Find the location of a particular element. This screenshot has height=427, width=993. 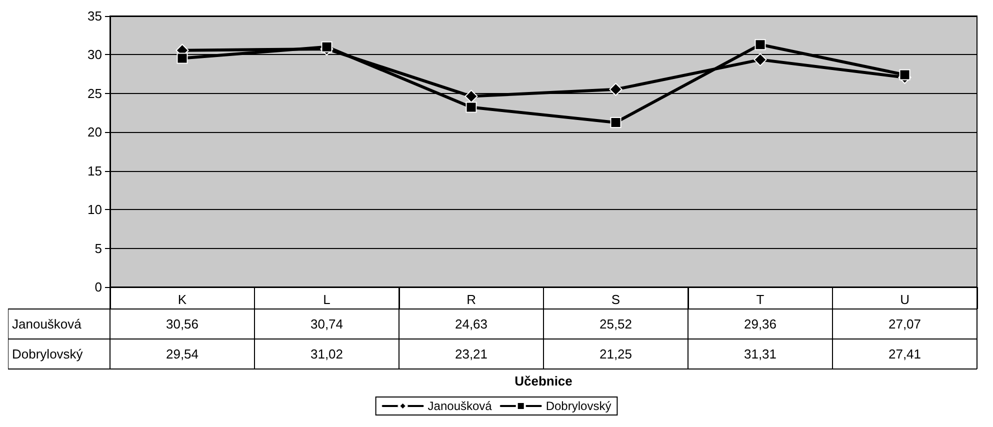

data-label: 27,07 is located at coordinates (905, 324).